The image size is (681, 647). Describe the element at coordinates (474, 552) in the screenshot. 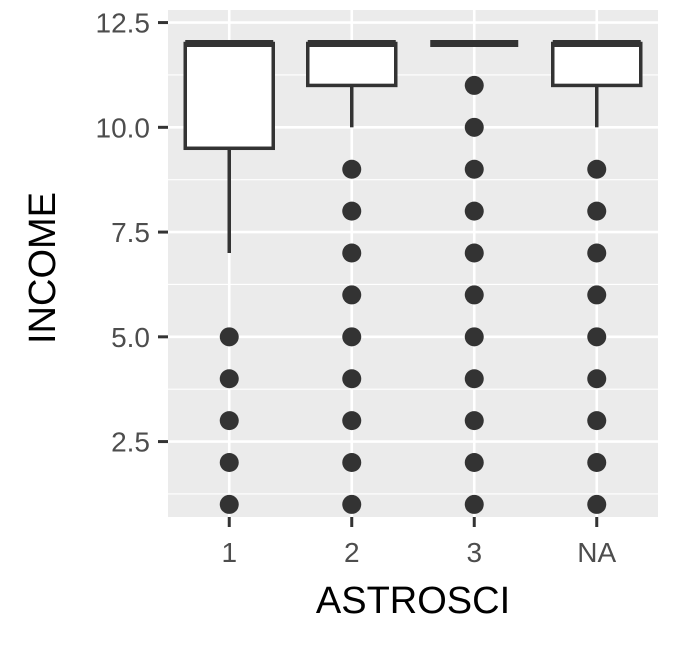

I see `x-tick-label: 3` at that location.